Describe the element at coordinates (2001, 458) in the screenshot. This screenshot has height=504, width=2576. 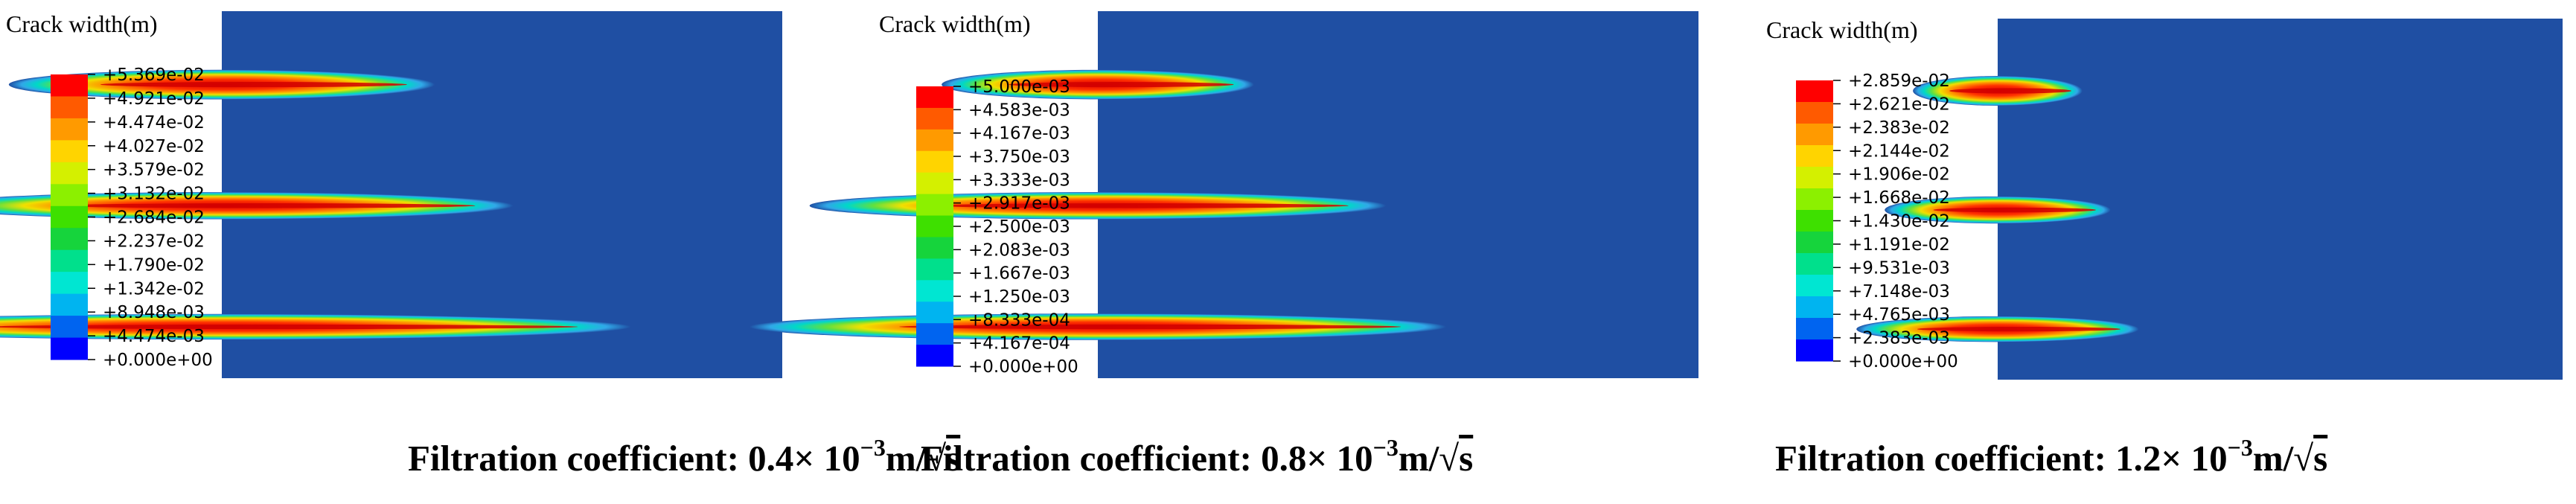
I see `caption-prefix: Filtration coefficient: 1.2× 10` at that location.